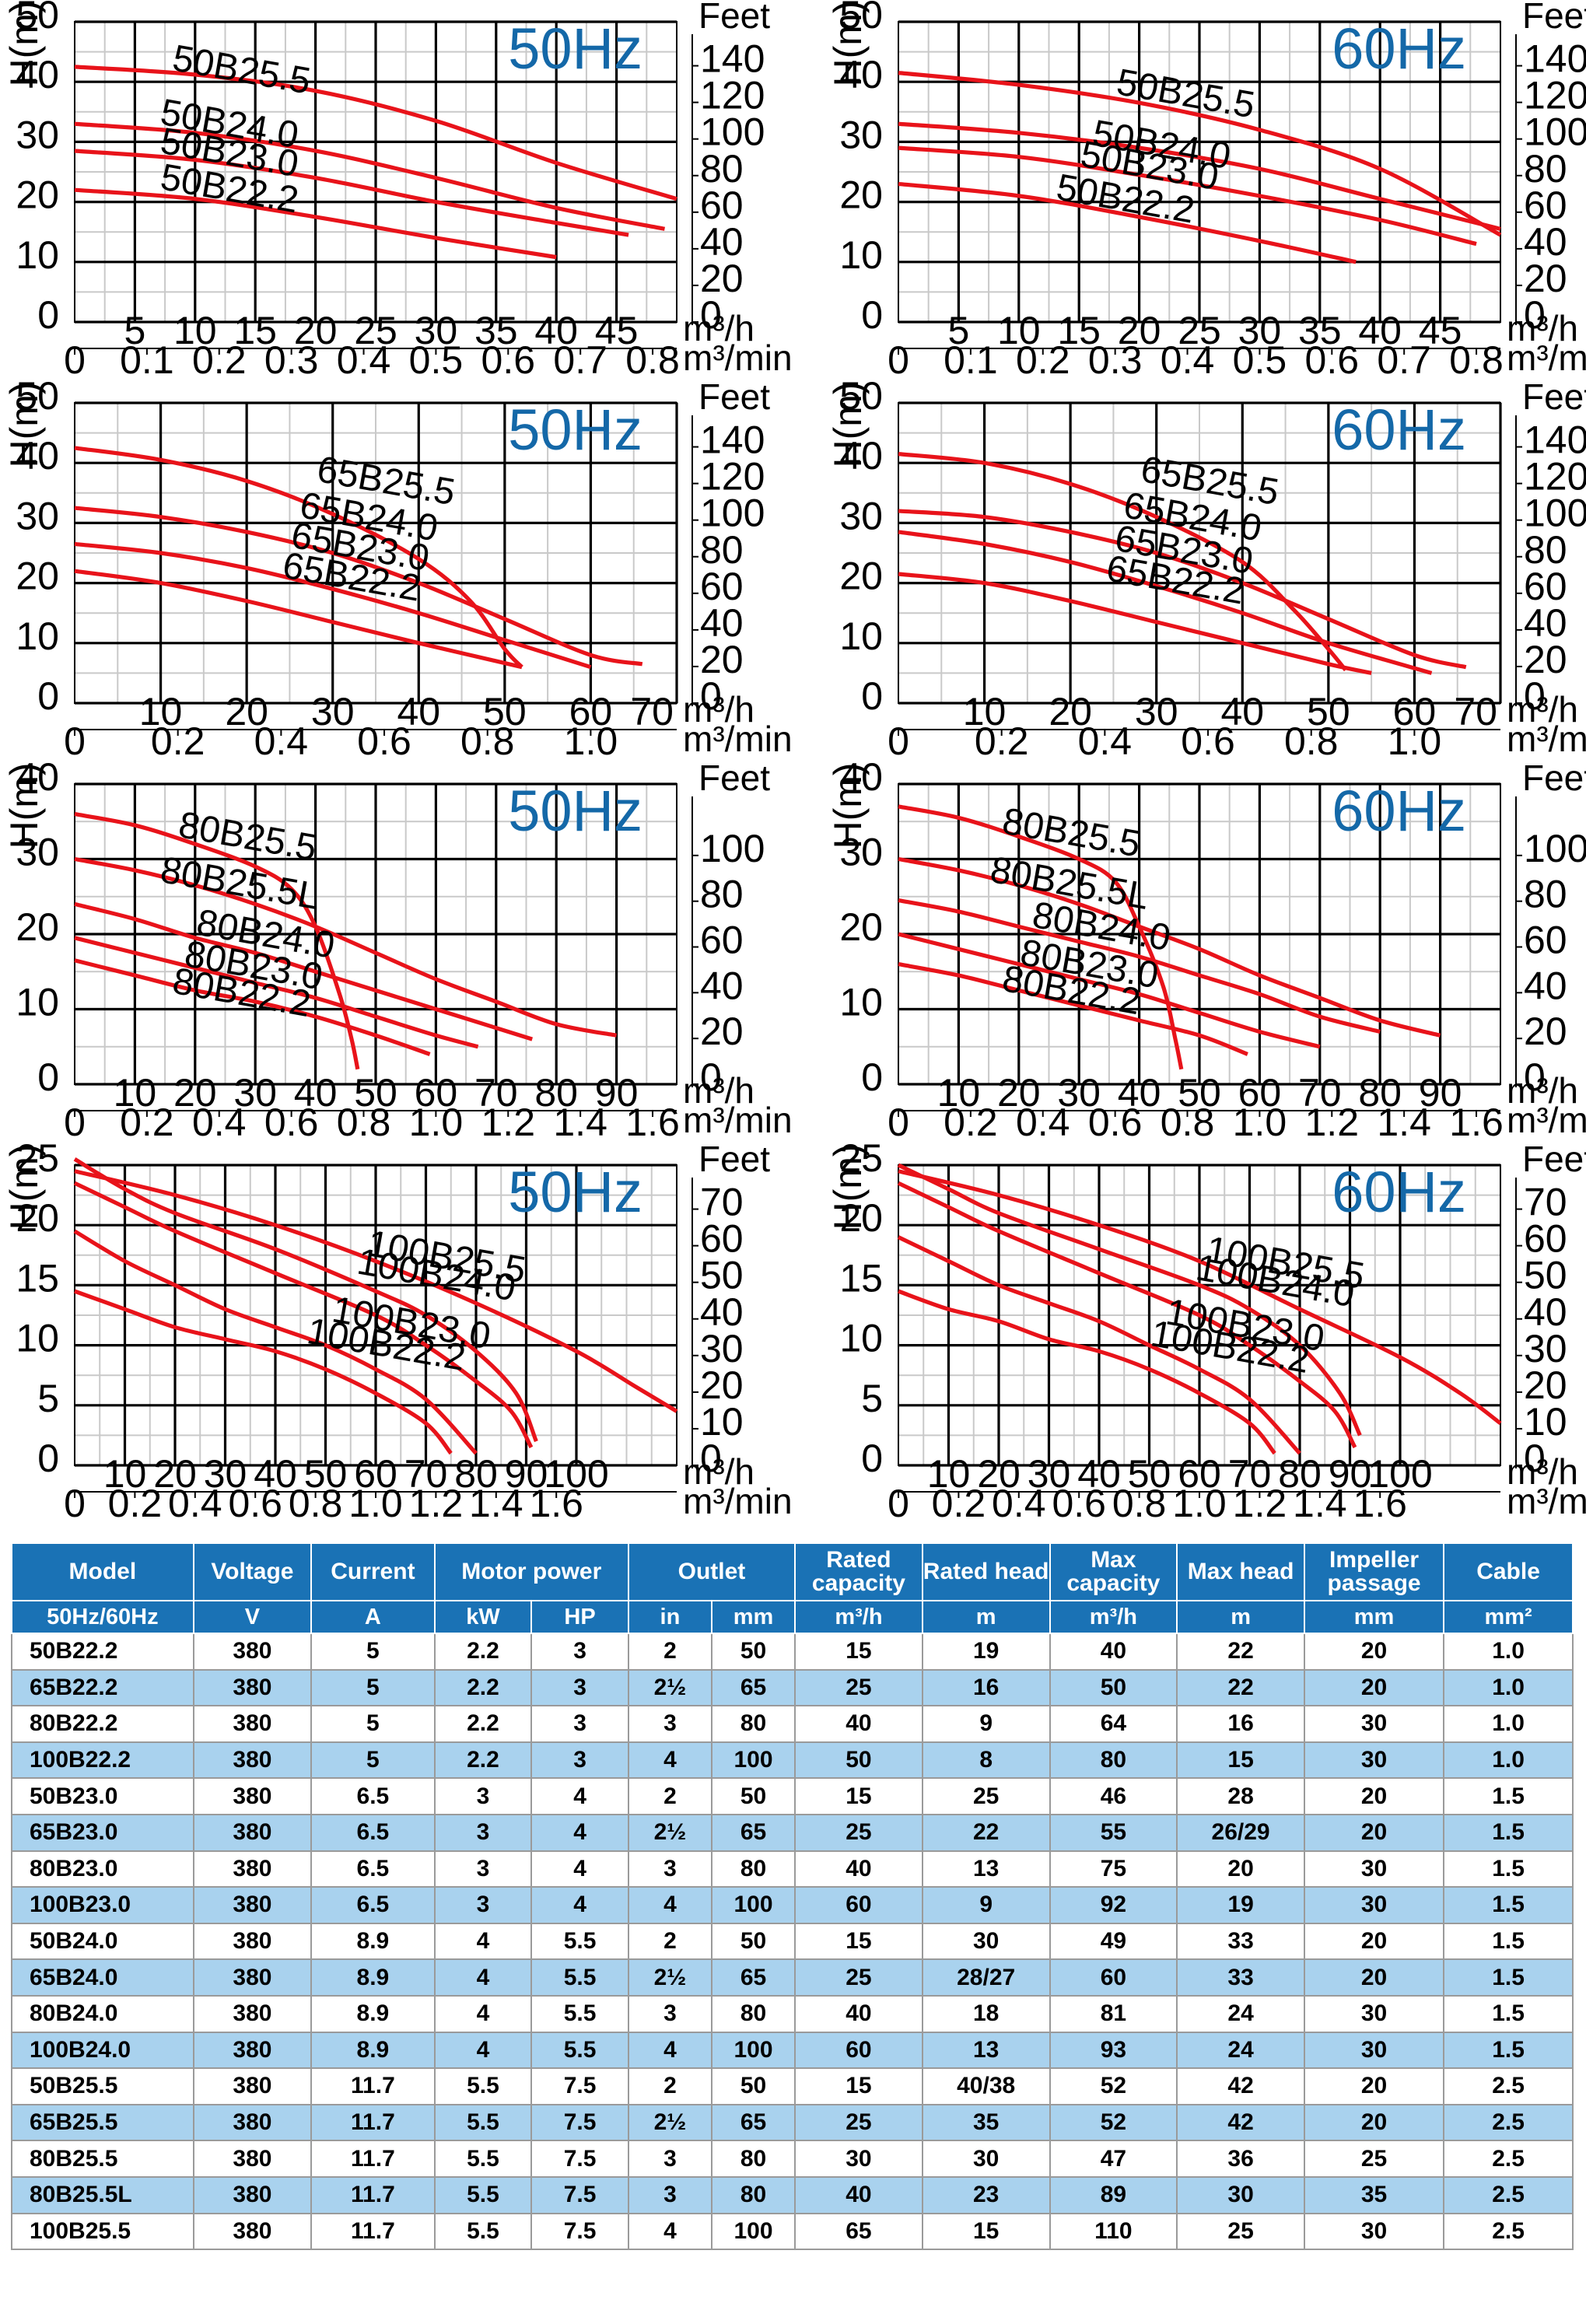  What do you see at coordinates (483, 1652) in the screenshot?
I see `table-cell: 2.2` at bounding box center [483, 1652].